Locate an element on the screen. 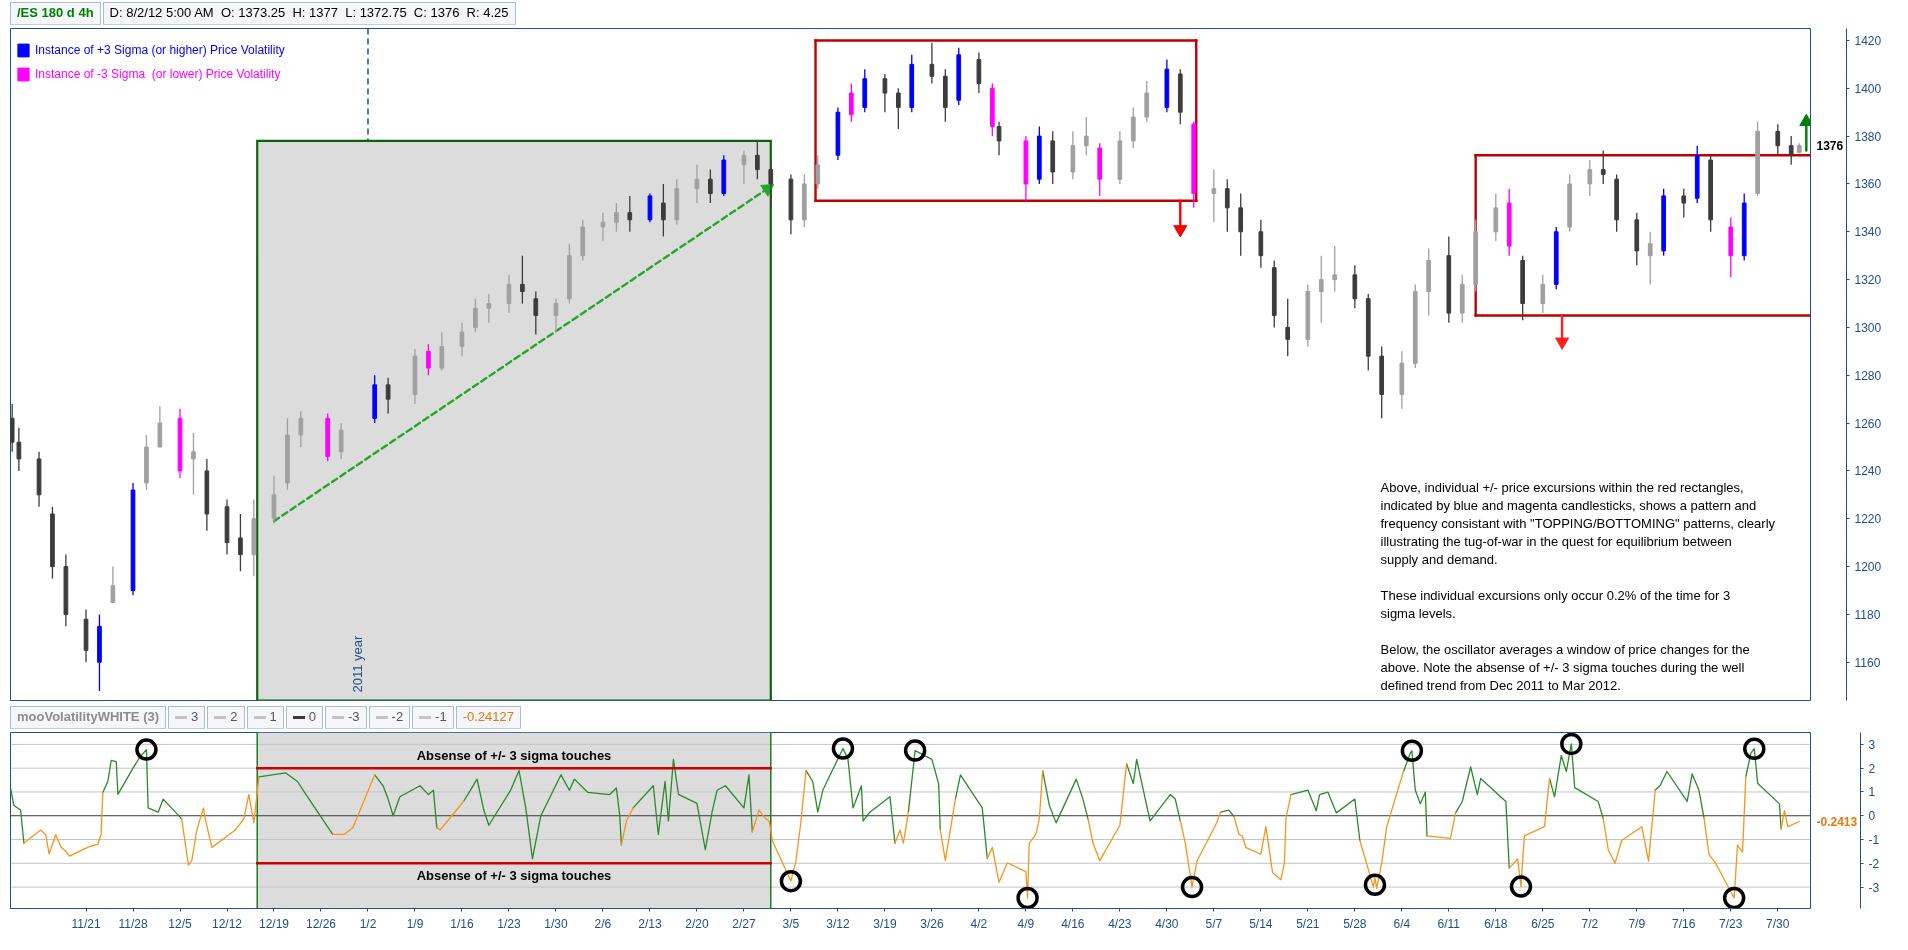 This screenshot has height=950, width=1908. x-tick-label: 6/25 is located at coordinates (1543, 923).